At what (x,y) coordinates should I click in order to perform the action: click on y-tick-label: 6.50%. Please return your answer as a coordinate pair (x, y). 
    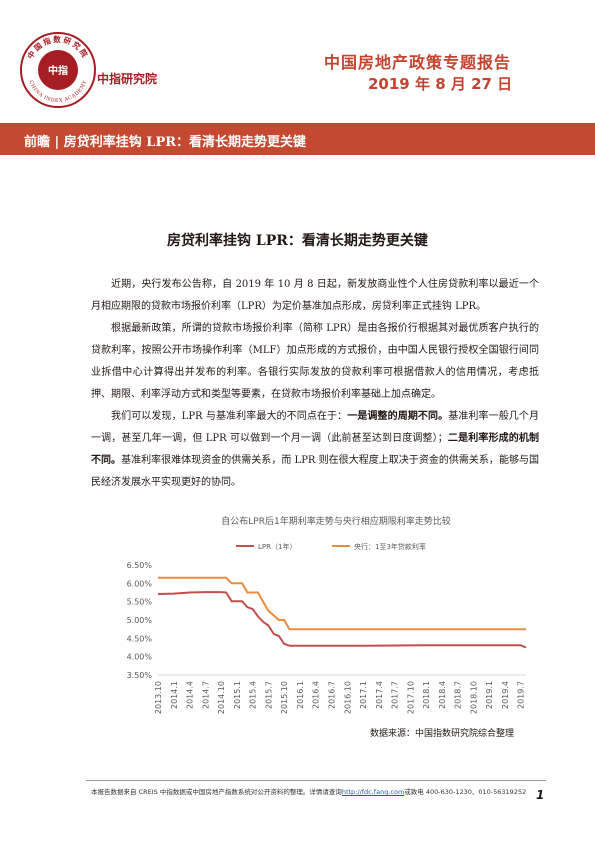
    Looking at the image, I should click on (140, 565).